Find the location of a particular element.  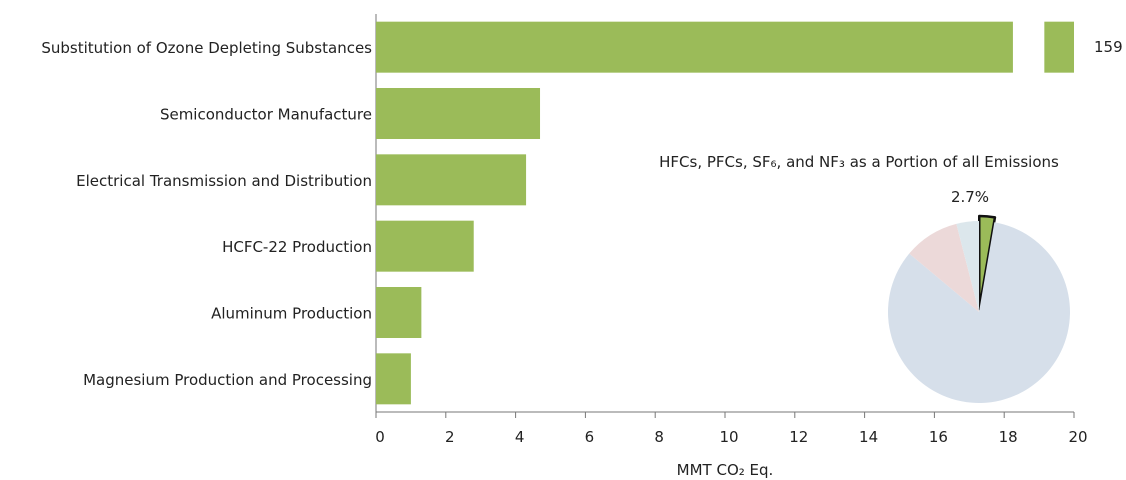

x-tick-label: 20 is located at coordinates (1077, 437).